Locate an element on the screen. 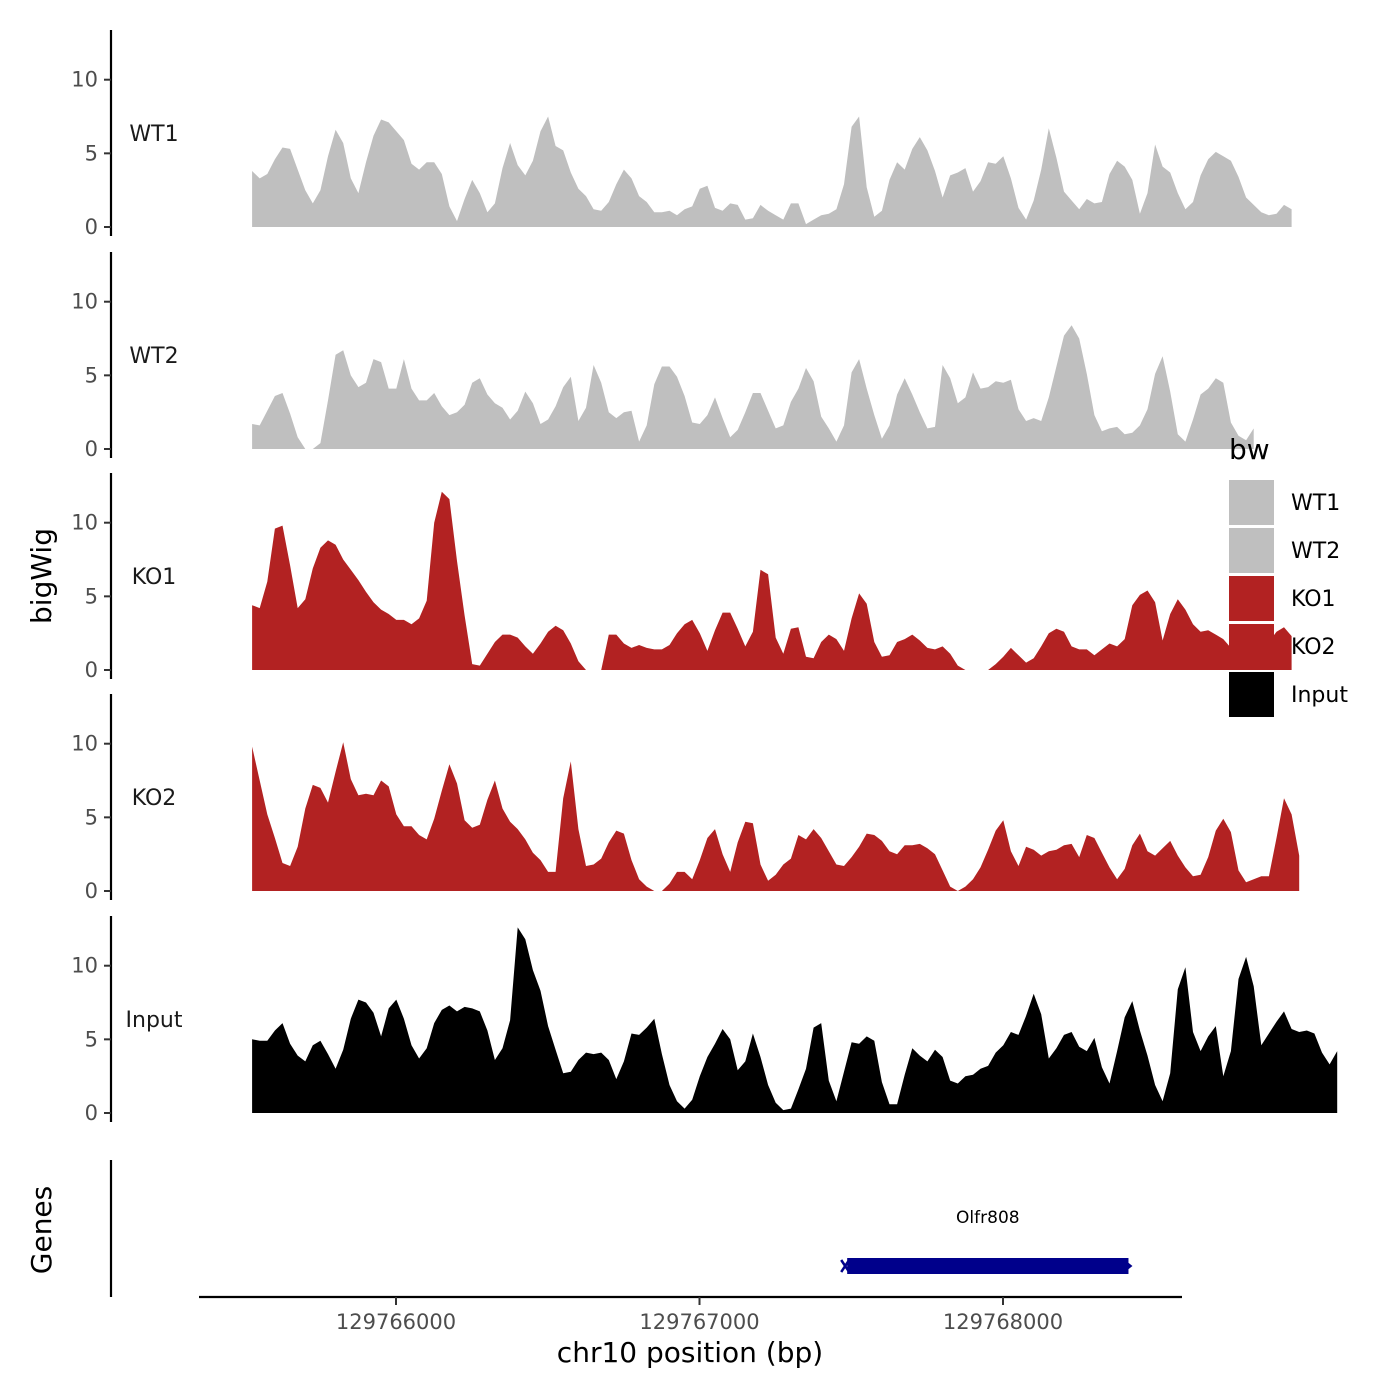 The height and width of the screenshot is (1400, 1400). legend-label: Input is located at coordinates (1319, 695).